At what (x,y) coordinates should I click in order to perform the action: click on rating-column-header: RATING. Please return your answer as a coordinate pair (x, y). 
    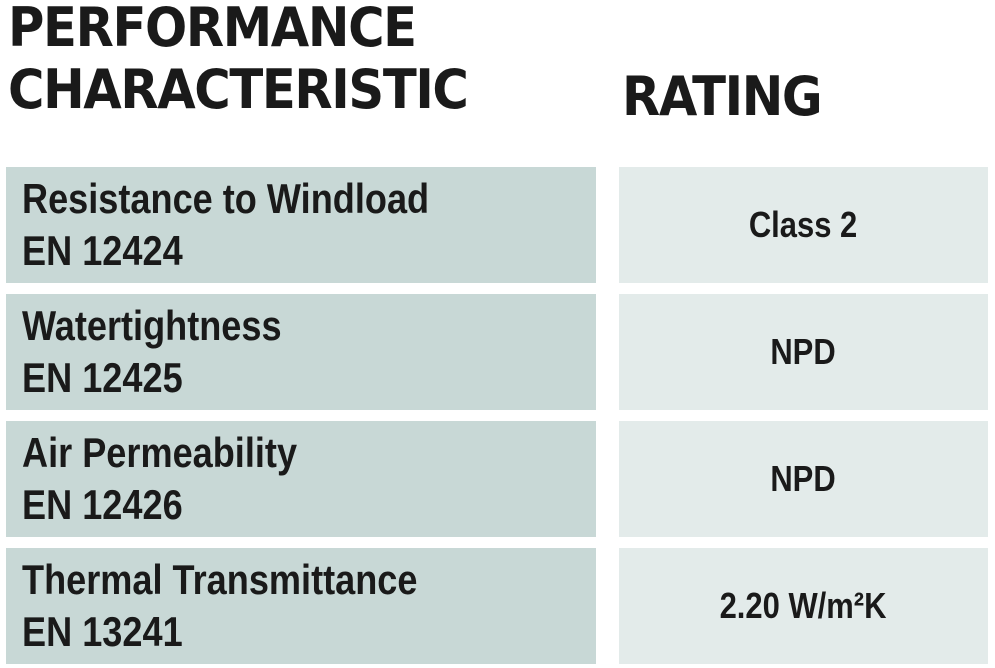
    Looking at the image, I should click on (722, 96).